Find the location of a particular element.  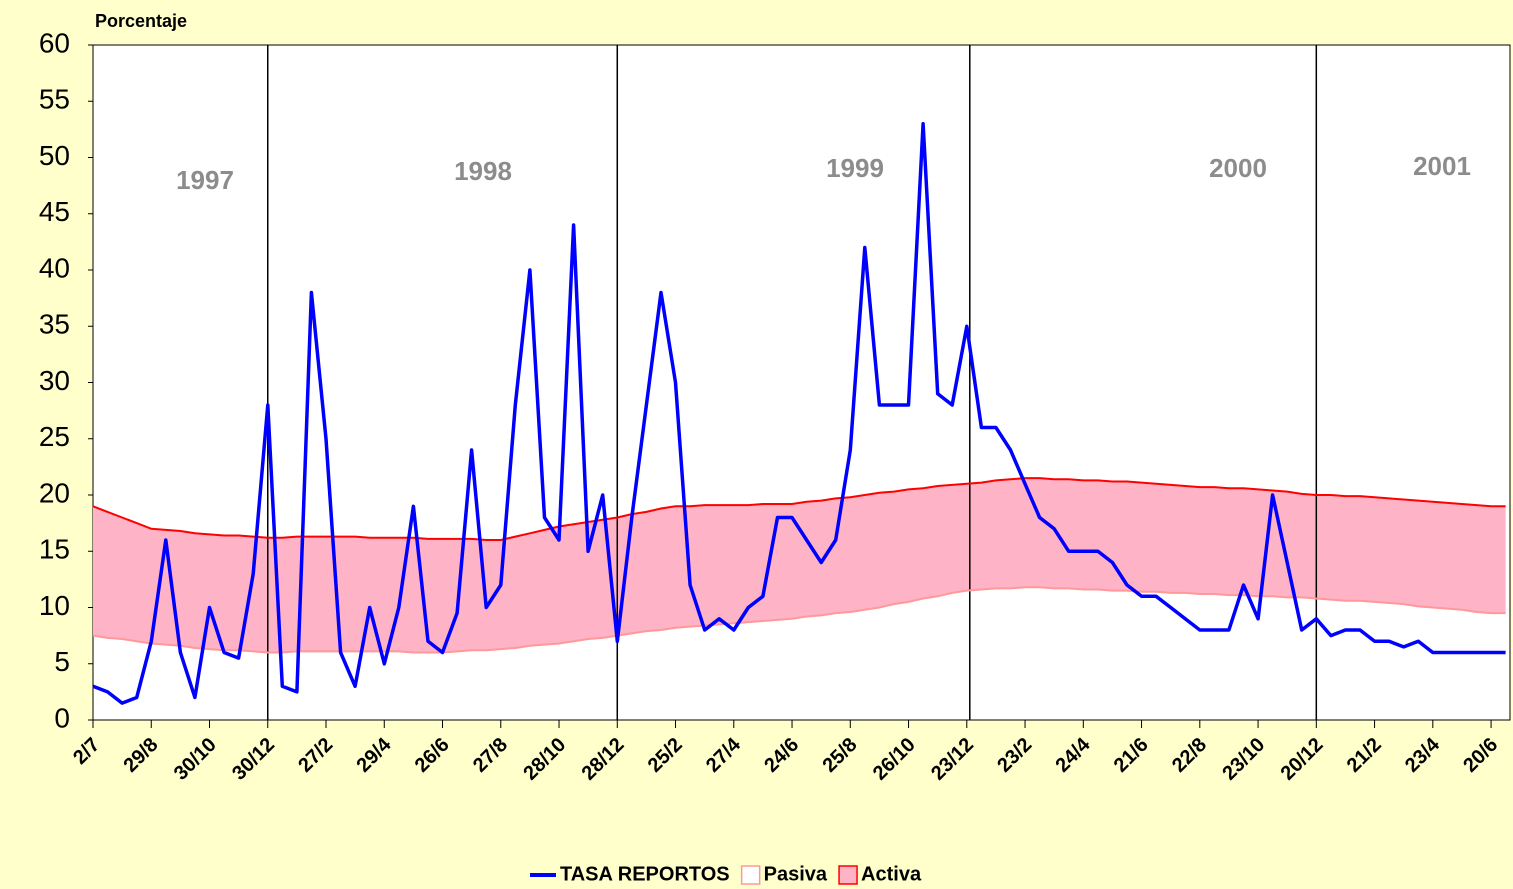

legend-label: TASA REPORTOS is located at coordinates (645, 874).